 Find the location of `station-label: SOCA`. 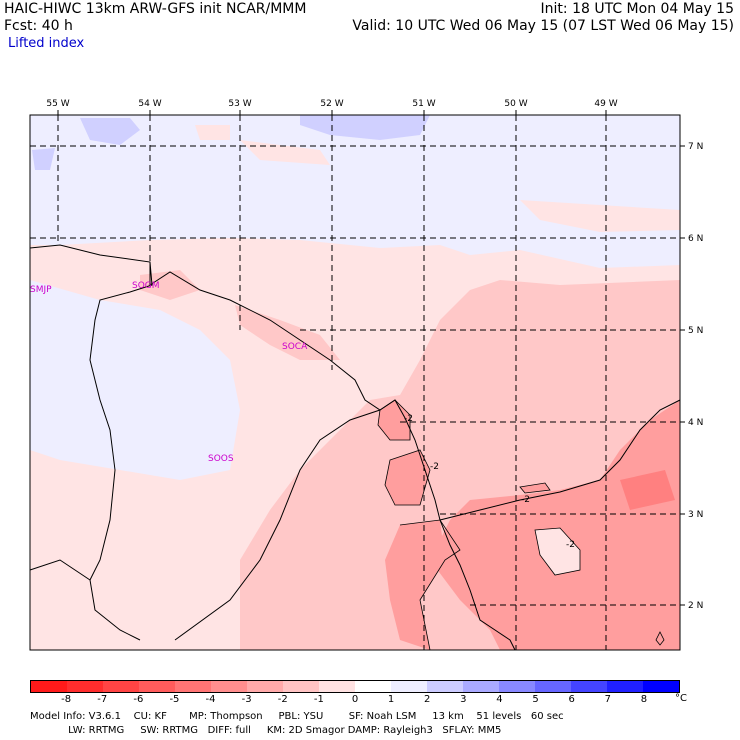

station-label: SOCA is located at coordinates (295, 347).